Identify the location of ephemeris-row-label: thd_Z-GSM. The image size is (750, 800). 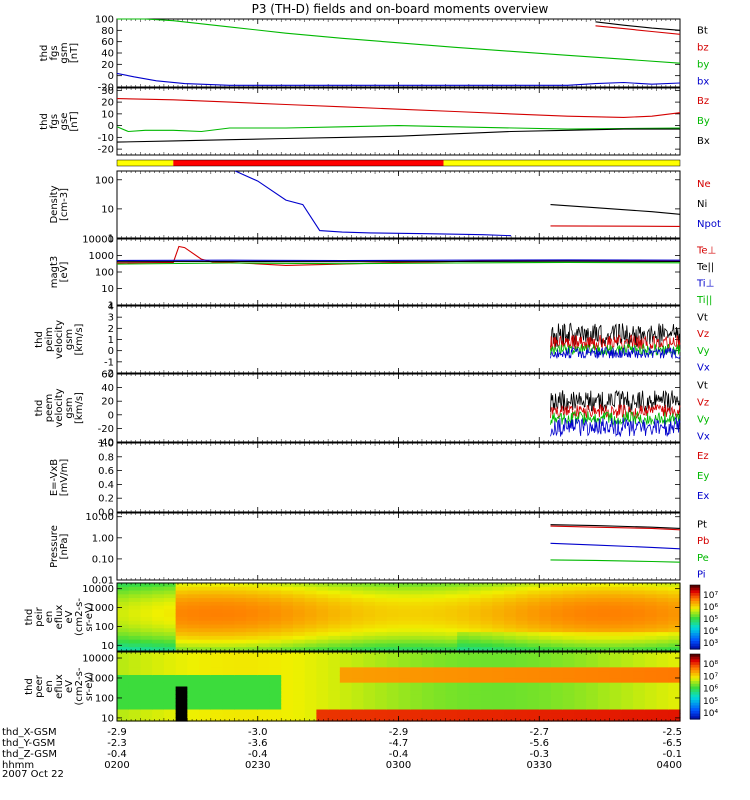
(29, 754).